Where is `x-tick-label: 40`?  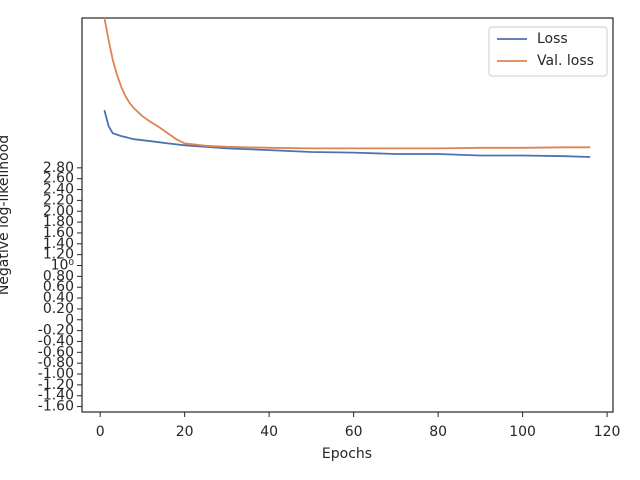 x-tick-label: 40 is located at coordinates (269, 432).